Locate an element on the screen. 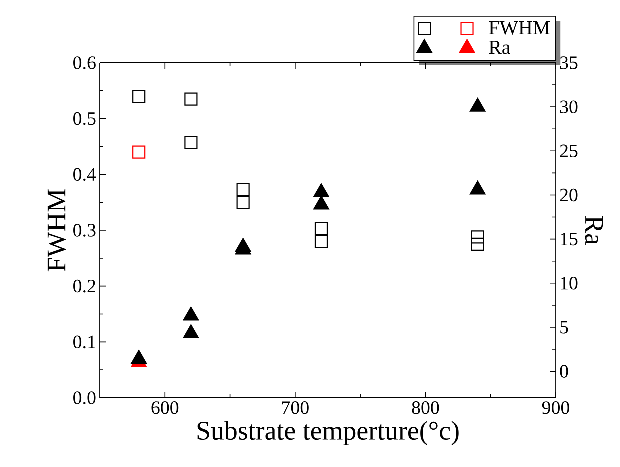 The width and height of the screenshot is (620, 467). legend-label: Ra is located at coordinates (499, 47).